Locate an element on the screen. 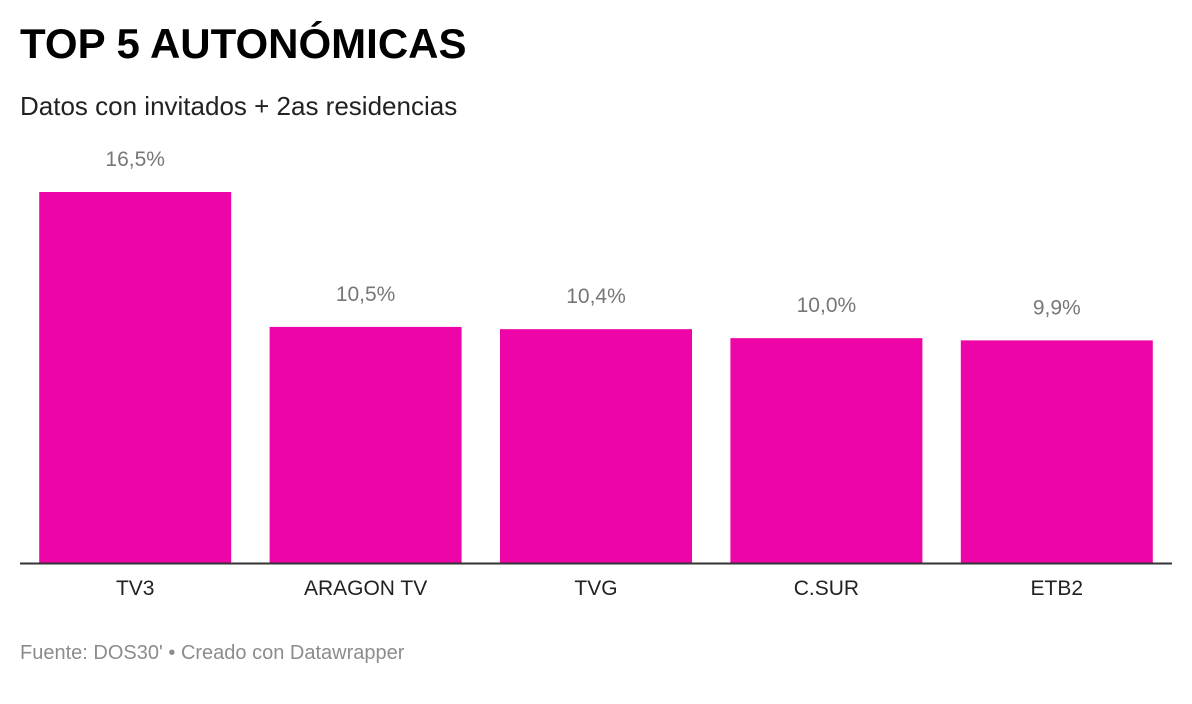 This screenshot has width=1192, height=704. category-label: ARAGON TV is located at coordinates (365, 588).